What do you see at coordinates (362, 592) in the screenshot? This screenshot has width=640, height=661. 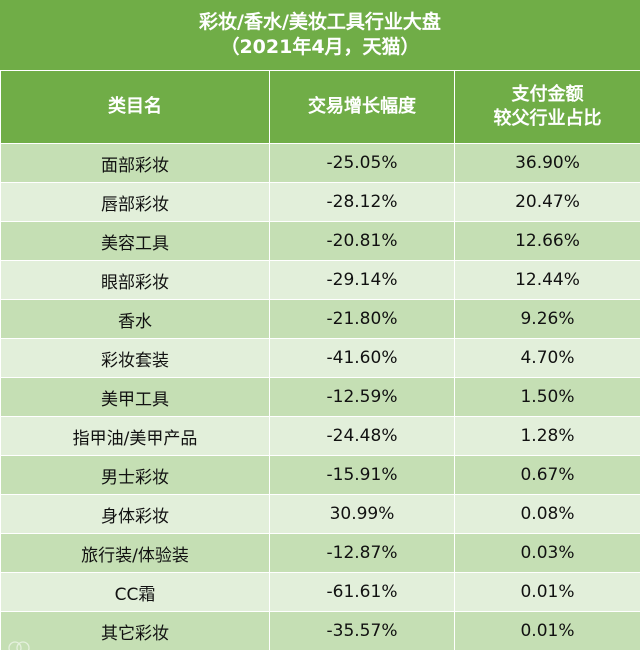 I see `cell-growth: -61.61%` at bounding box center [362, 592].